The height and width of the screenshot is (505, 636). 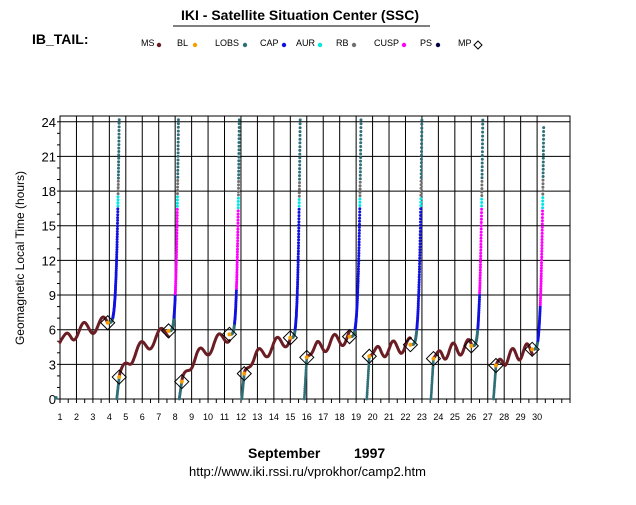 What do you see at coordinates (158, 417) in the screenshot?
I see `x-tick-label: 7` at bounding box center [158, 417].